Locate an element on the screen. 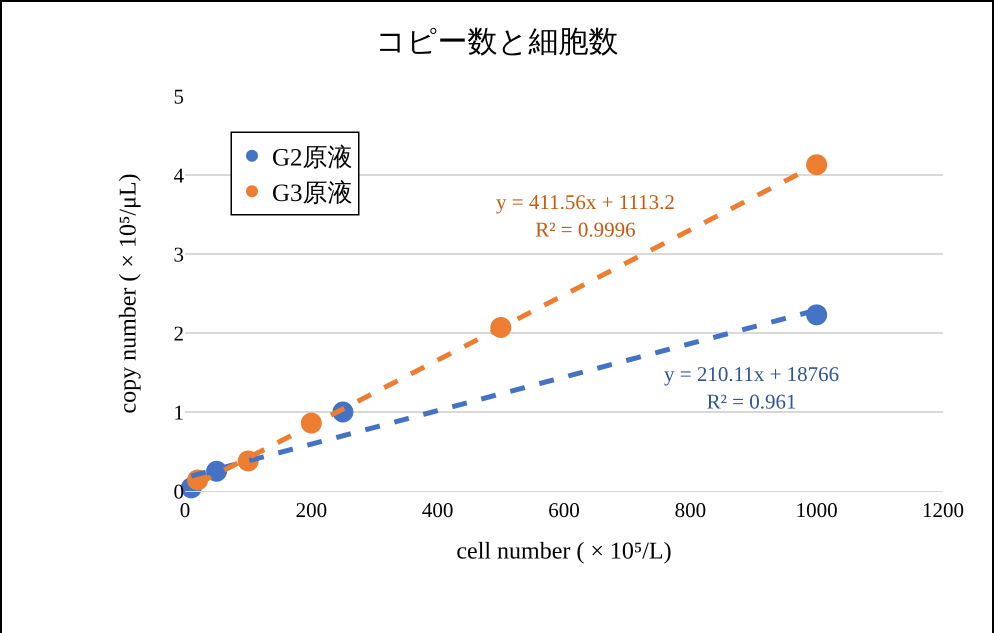 Image resolution: width=994 pixels, height=633 pixels. y-tick-label: 0 is located at coordinates (179, 491).